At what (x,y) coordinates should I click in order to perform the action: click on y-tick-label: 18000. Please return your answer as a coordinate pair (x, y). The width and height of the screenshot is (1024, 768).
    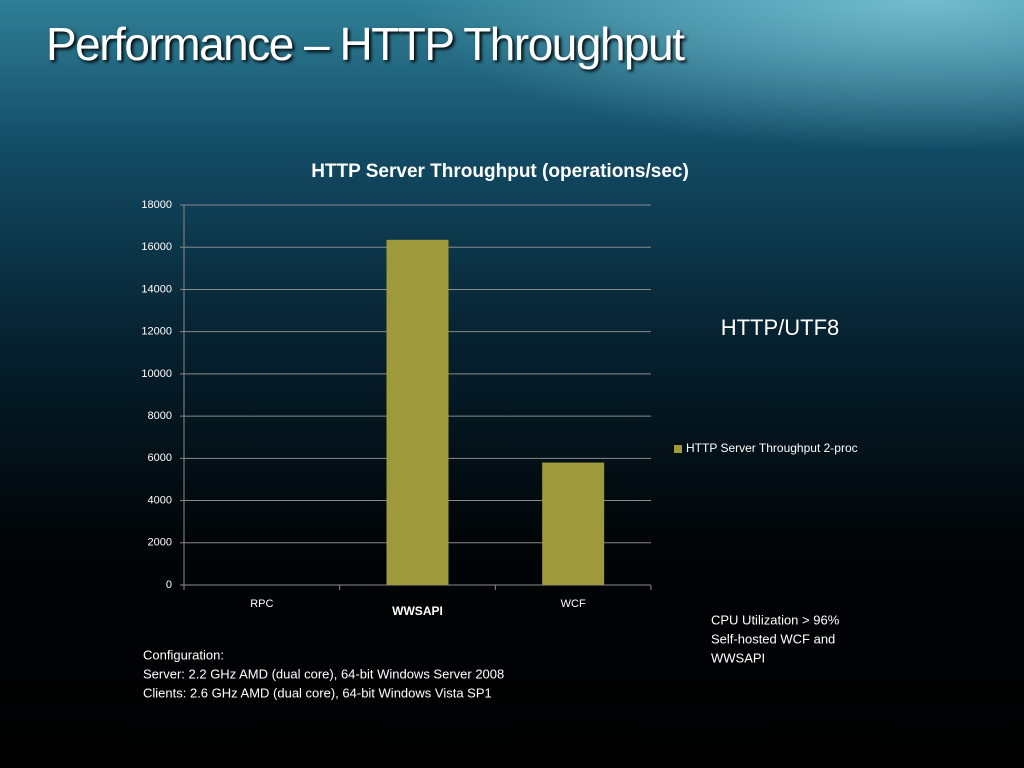
    Looking at the image, I should click on (156, 205).